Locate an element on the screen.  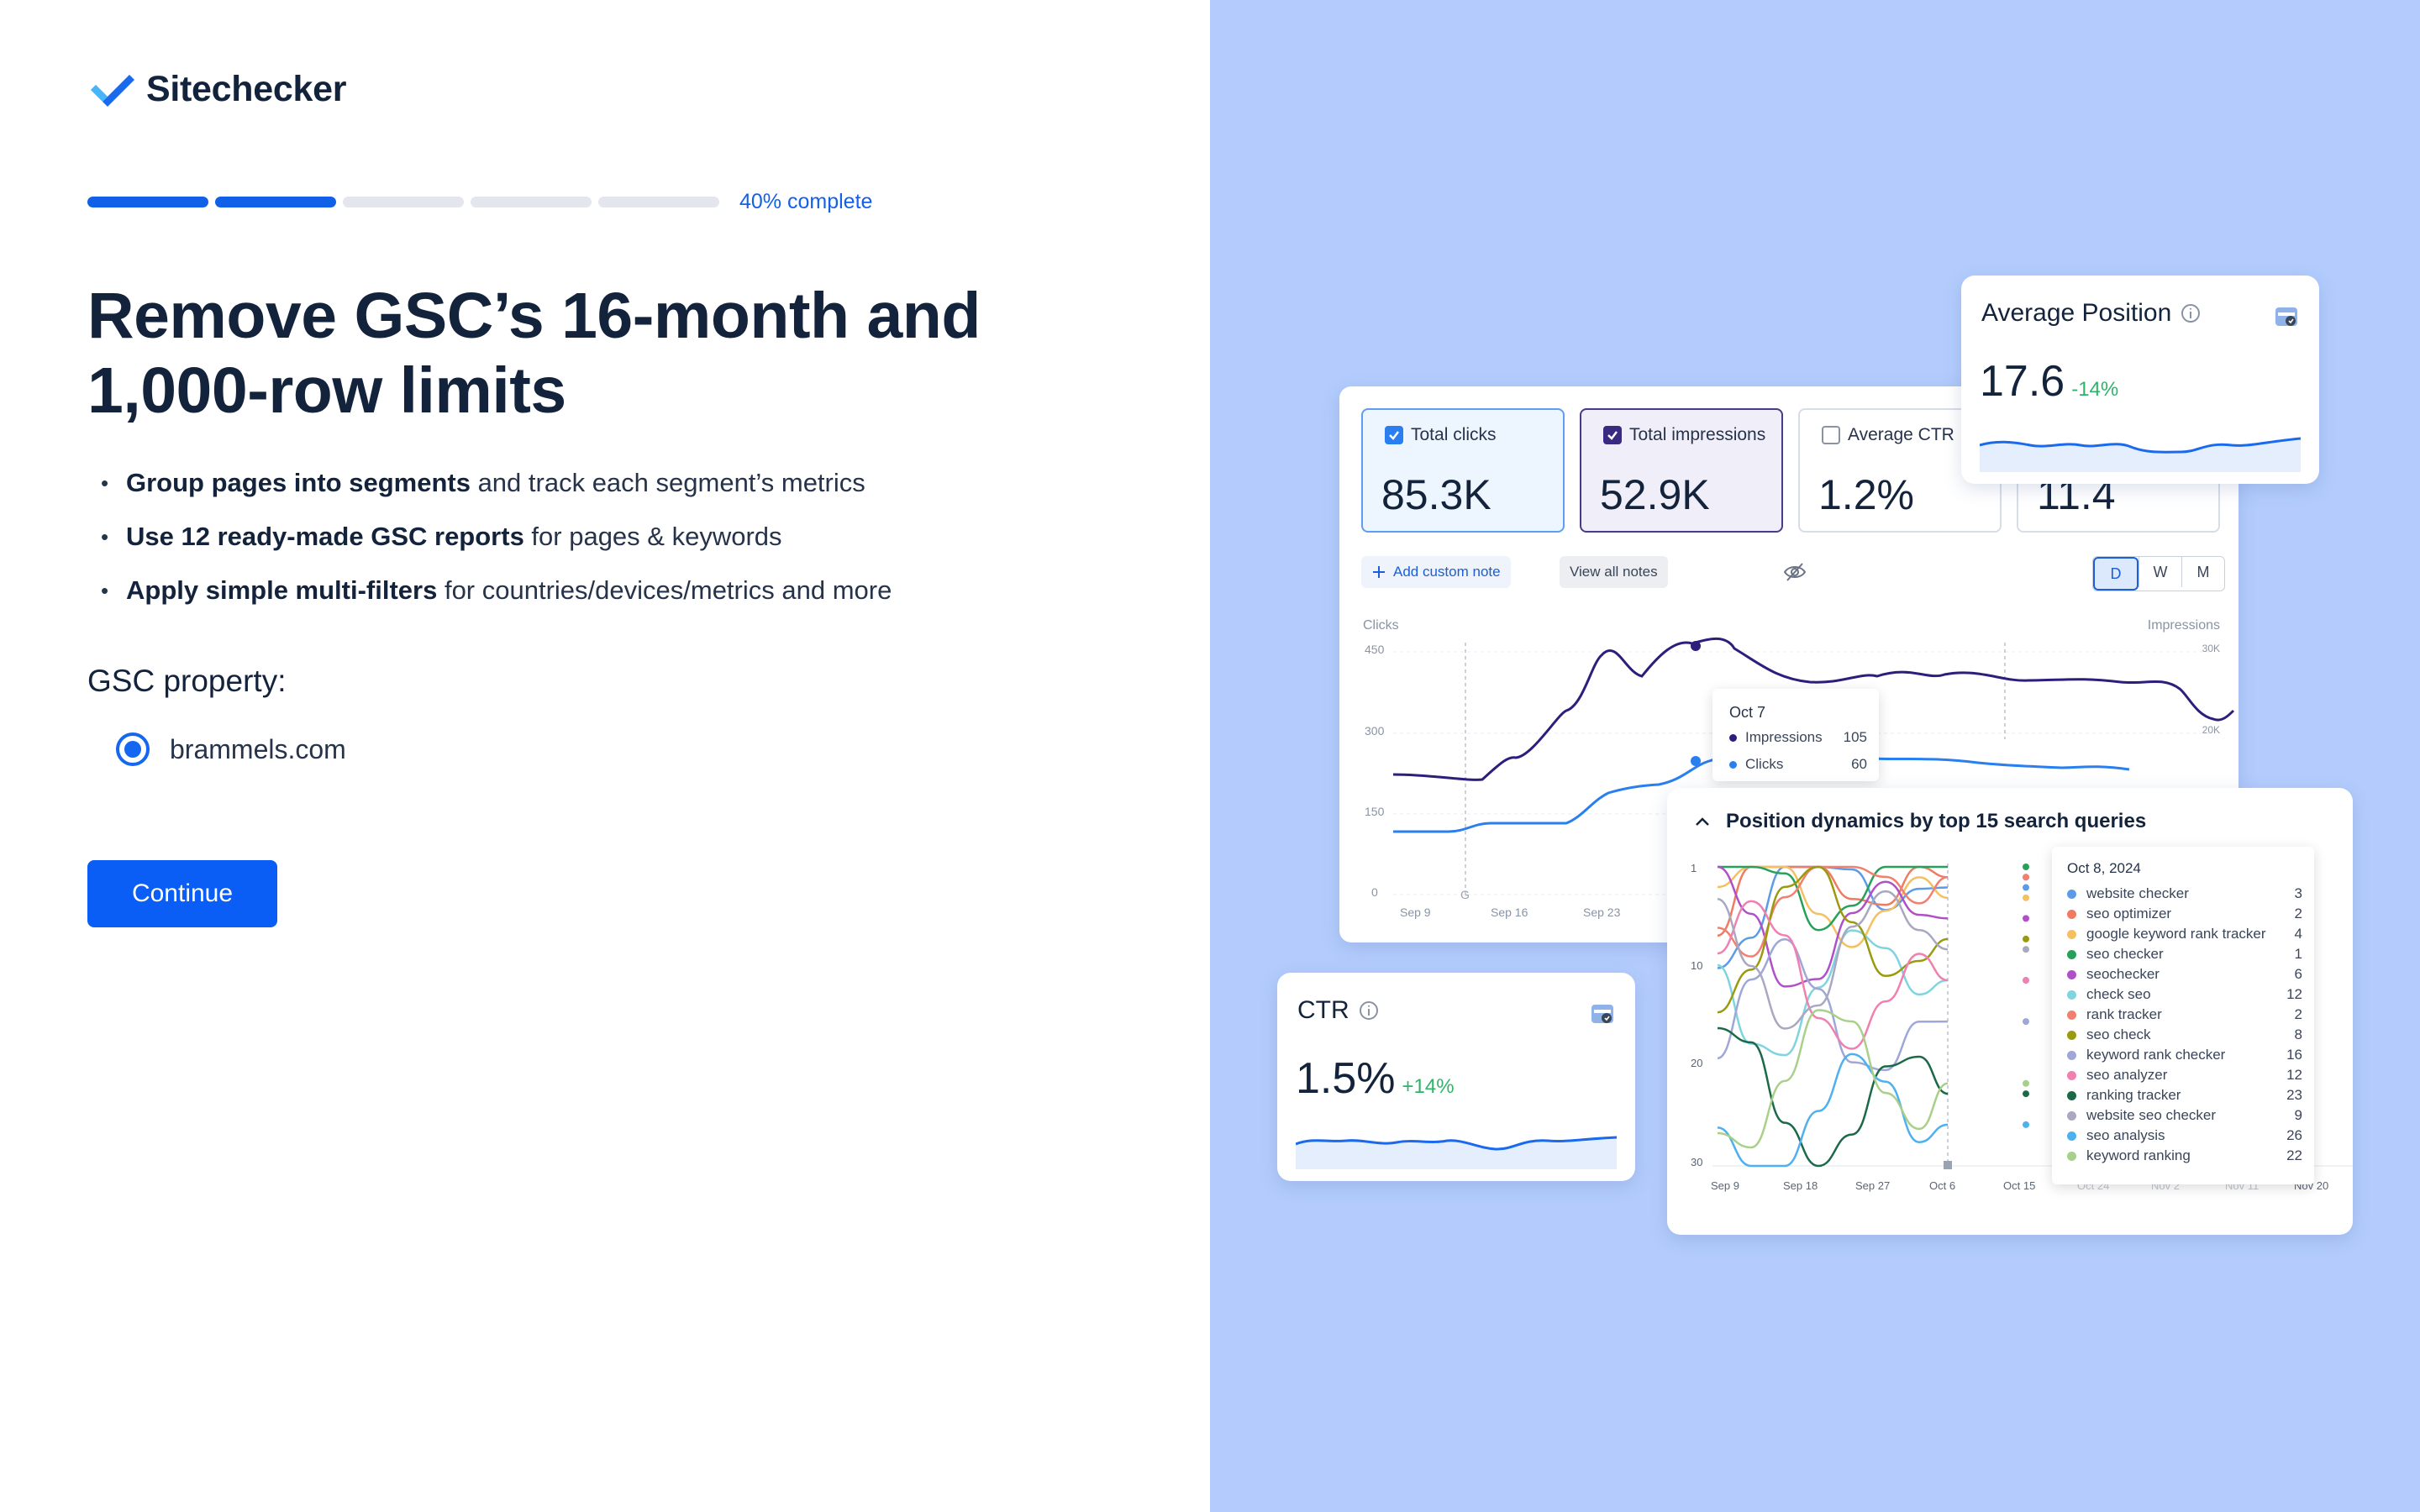
y-tick: 150 is located at coordinates (1375, 811).